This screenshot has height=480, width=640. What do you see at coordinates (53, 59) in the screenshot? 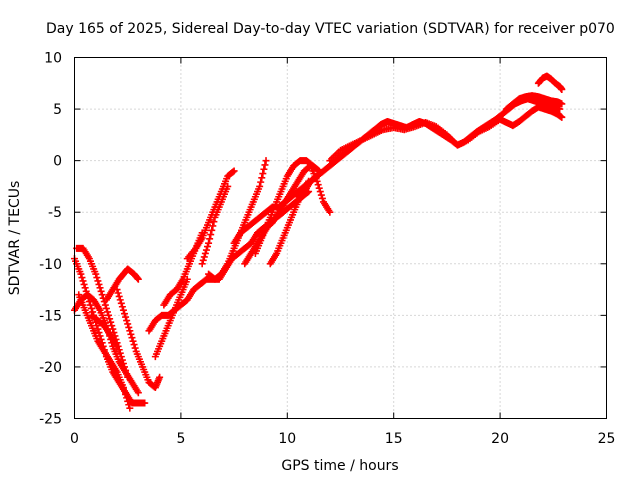
I see `y-tick-label: 10` at bounding box center [53, 59].